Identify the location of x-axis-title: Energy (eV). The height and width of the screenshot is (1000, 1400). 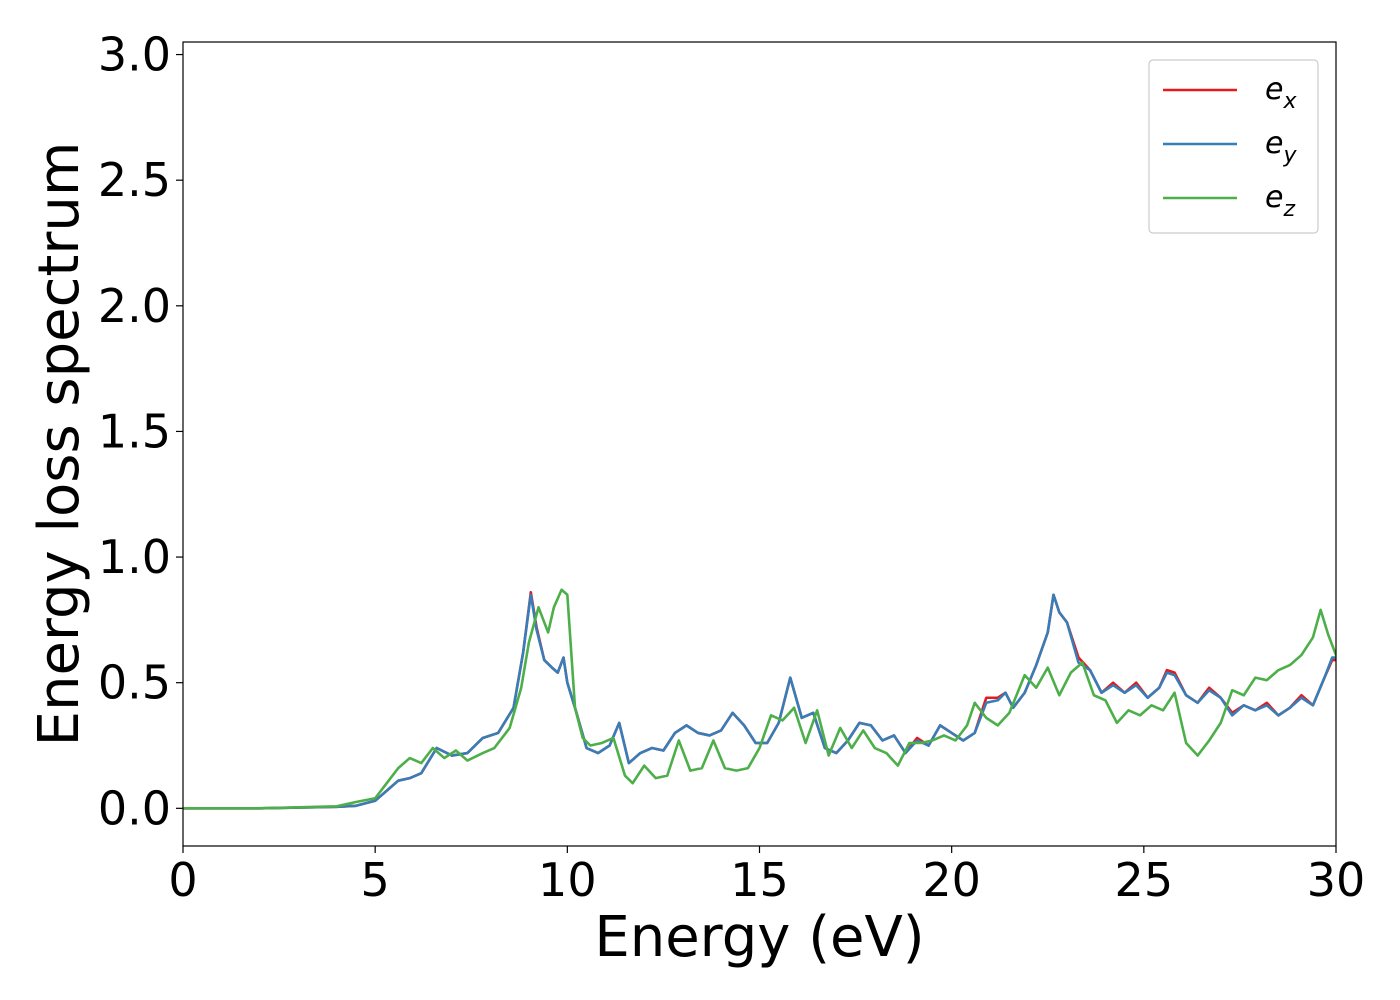
(759, 937).